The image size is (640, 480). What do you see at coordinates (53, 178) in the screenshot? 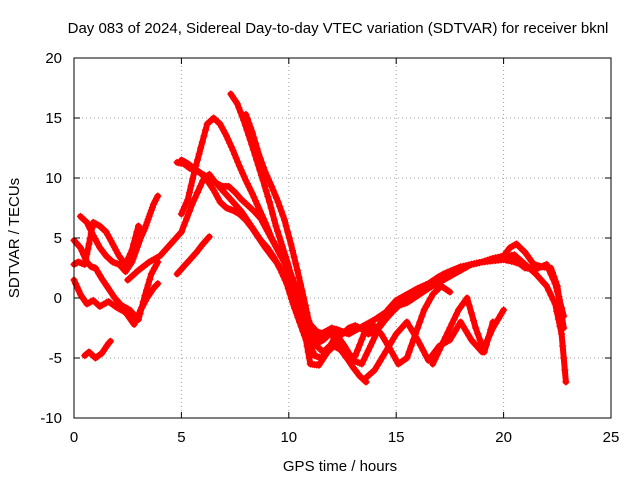
I see `y-tick-label: 10` at bounding box center [53, 178].